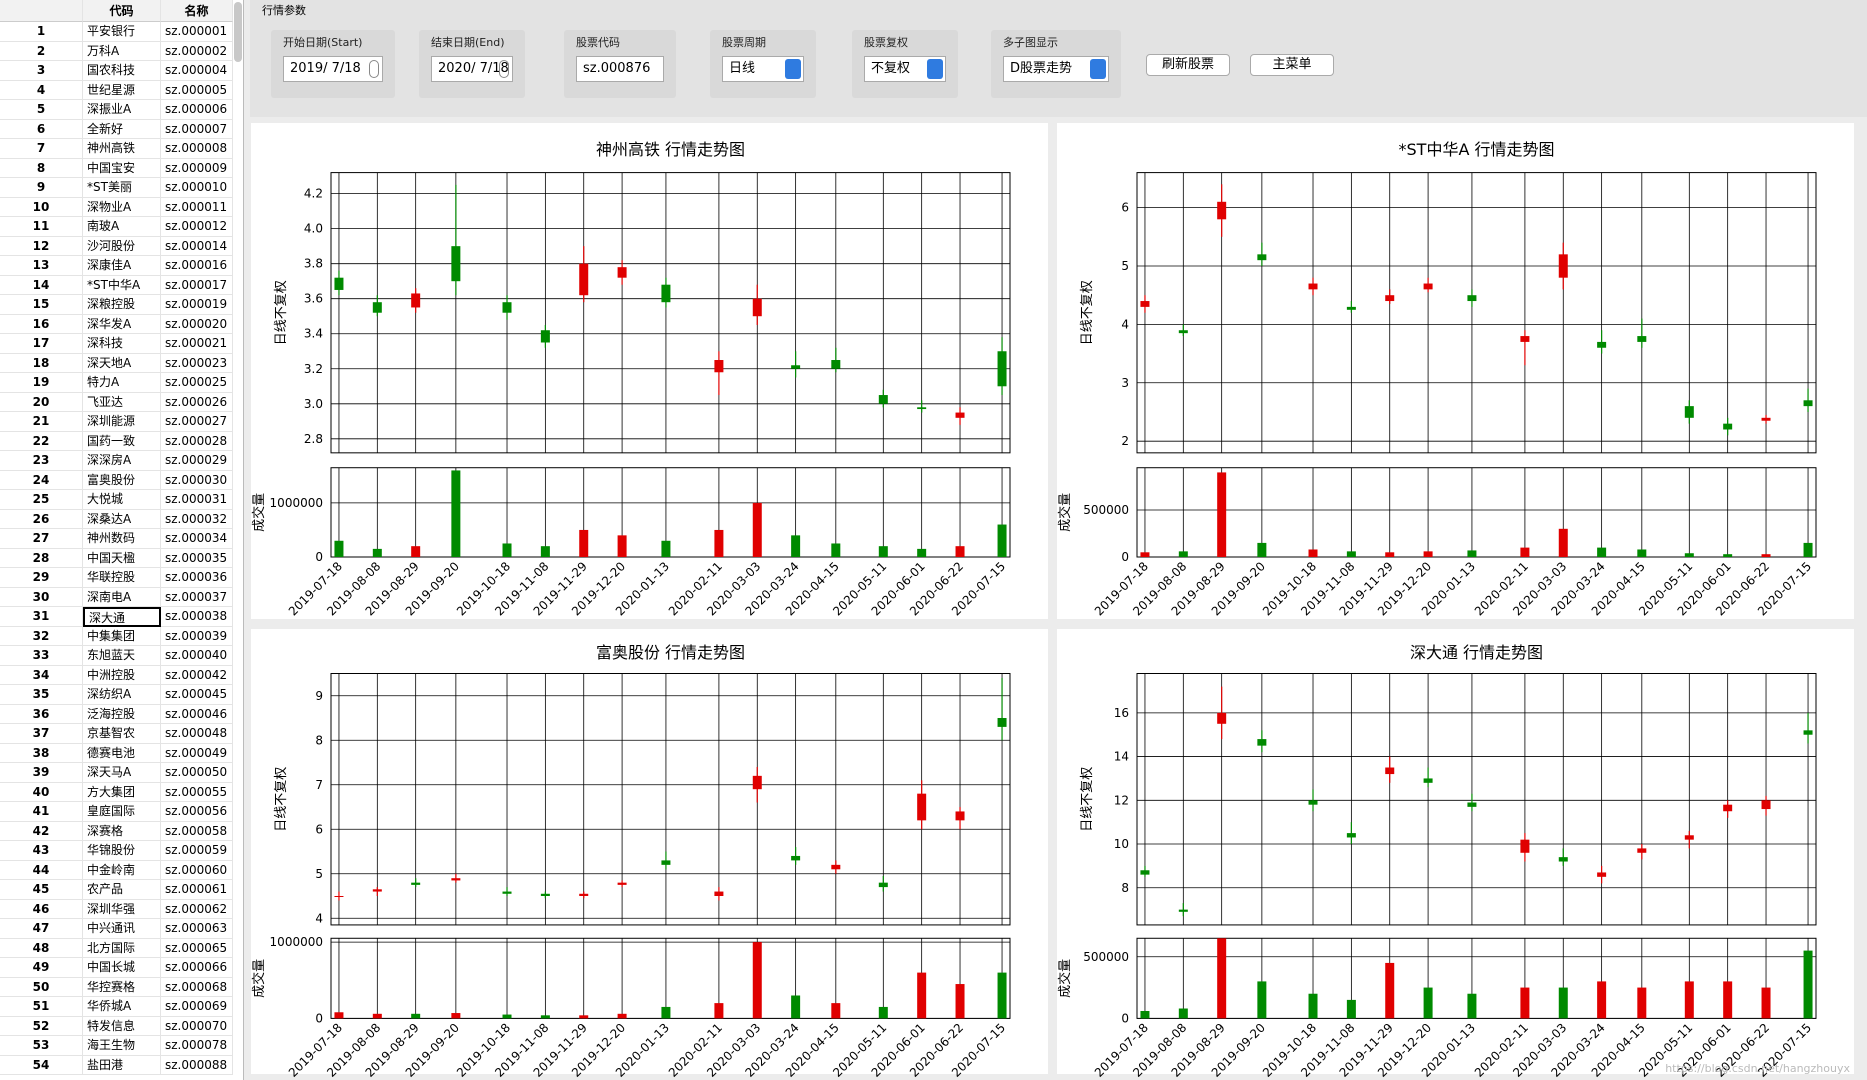  Describe the element at coordinates (197, 792) in the screenshot. I see `stock-code: sz.000055` at that location.